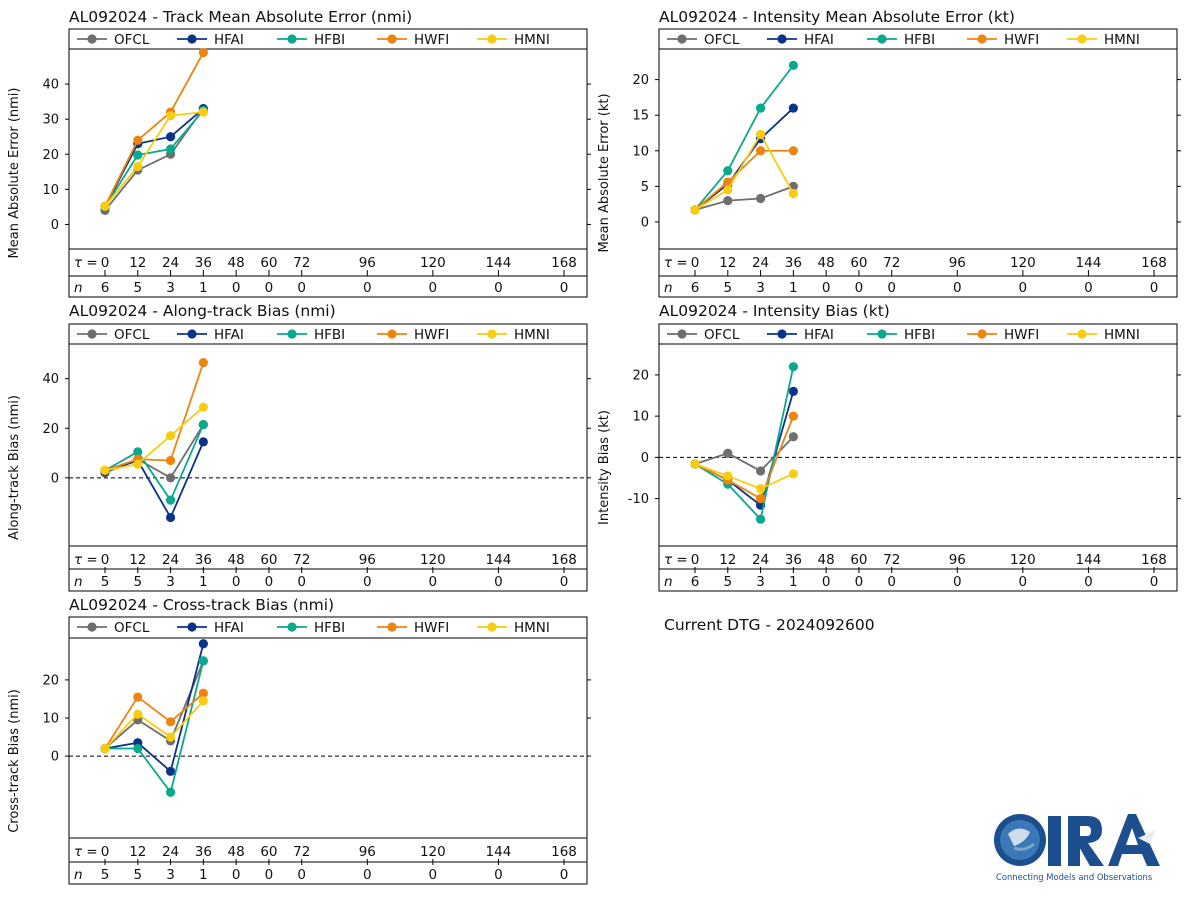 This screenshot has height=900, width=1191. What do you see at coordinates (325, 854) in the screenshot?
I see `tau-row: τ = 0 12 24 36 48 60 72 96 120 144 168` at bounding box center [325, 854].